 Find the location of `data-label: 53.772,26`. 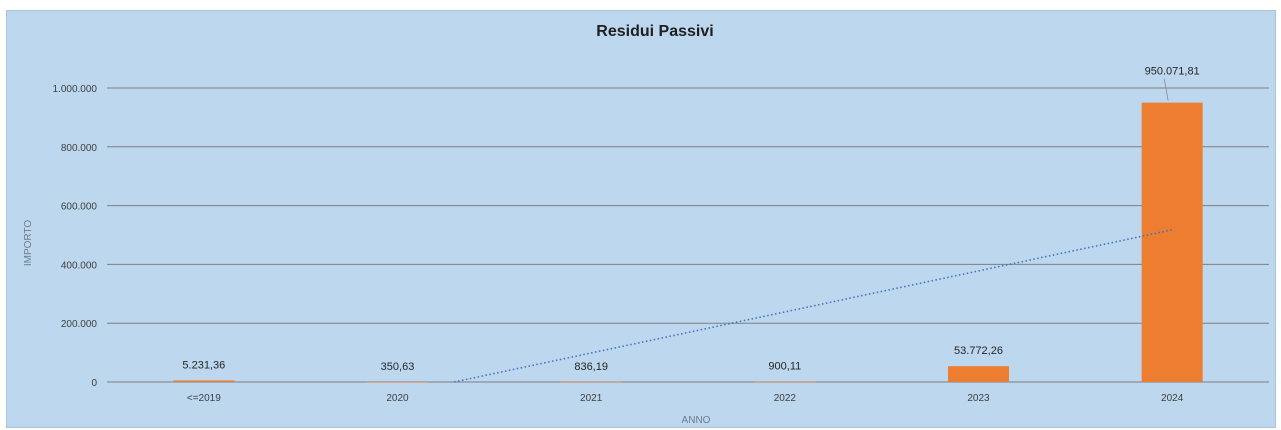

data-label: 53.772,26 is located at coordinates (978, 351).